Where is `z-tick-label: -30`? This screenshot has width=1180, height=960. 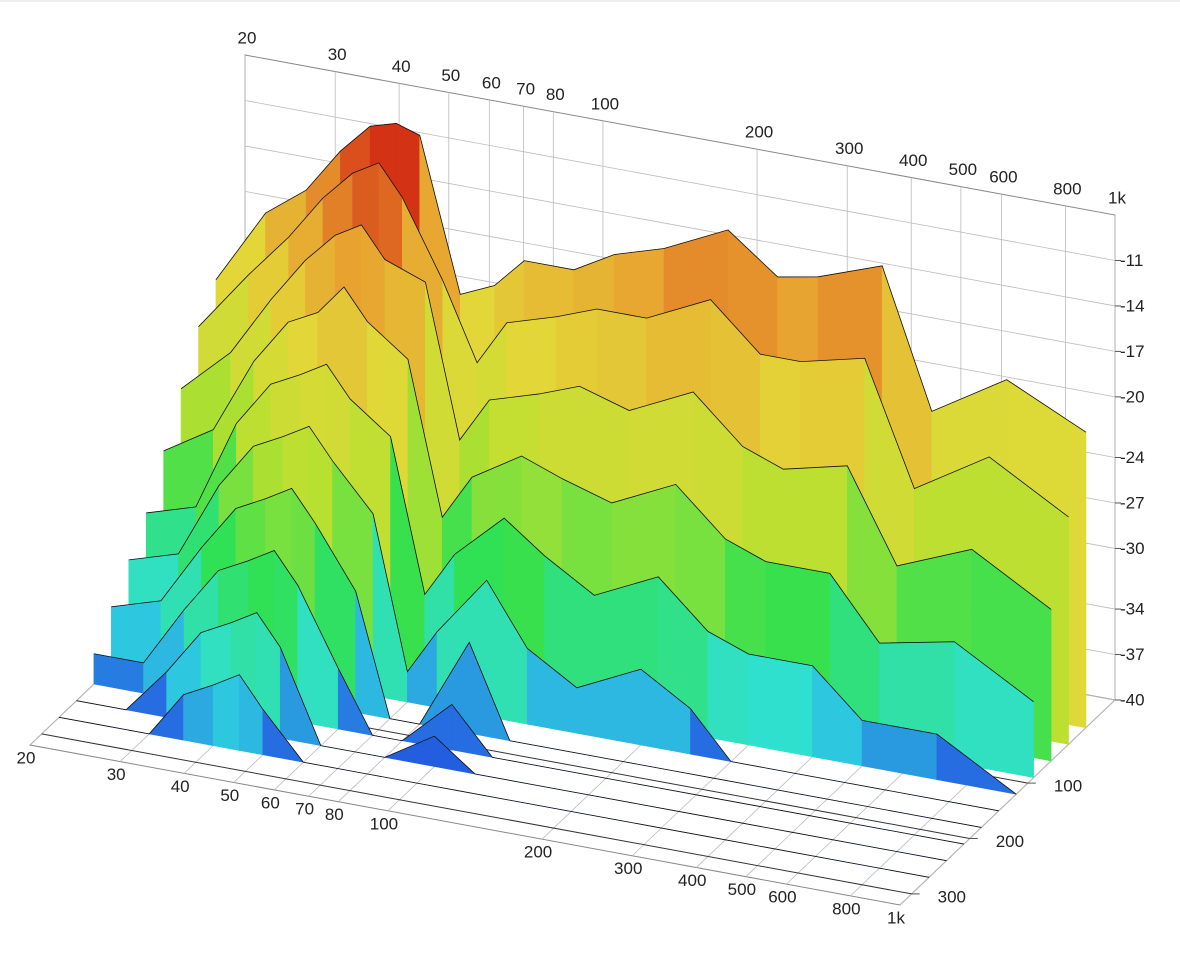 z-tick-label: -30 is located at coordinates (1132, 548).